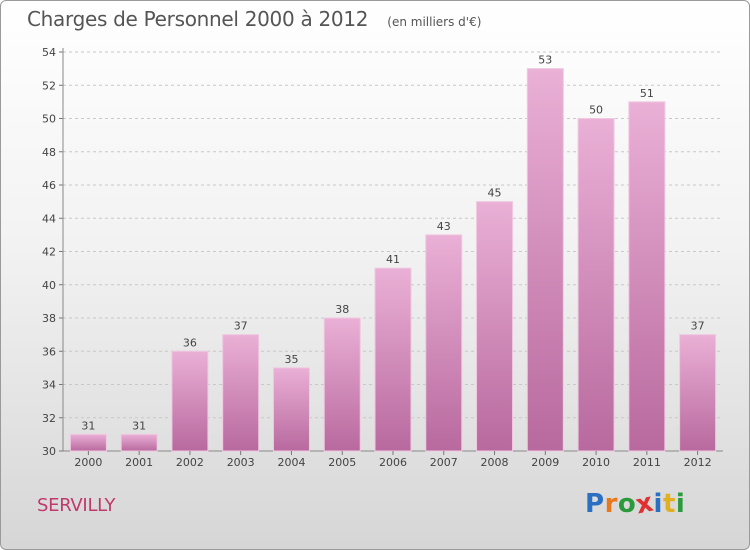 This screenshot has width=750, height=550. Describe the element at coordinates (139, 442) in the screenshot. I see `bar-2001` at that location.